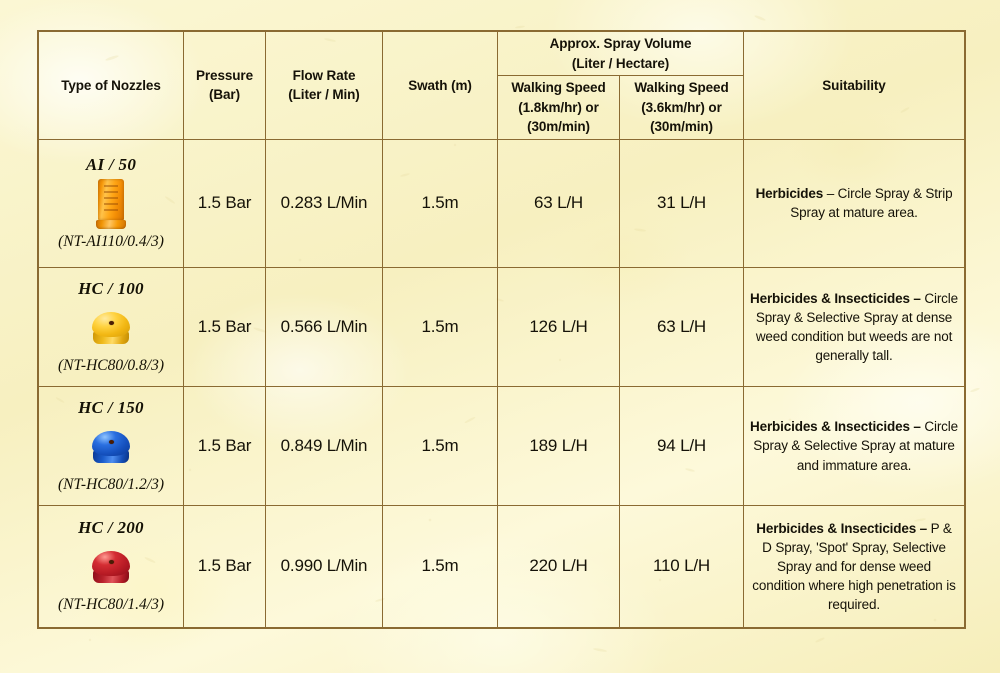 Image resolution: width=1000 pixels, height=673 pixels. What do you see at coordinates (111, 366) in the screenshot?
I see `nozzle-type-code: (NT-HC80/0.8/3)` at bounding box center [111, 366].